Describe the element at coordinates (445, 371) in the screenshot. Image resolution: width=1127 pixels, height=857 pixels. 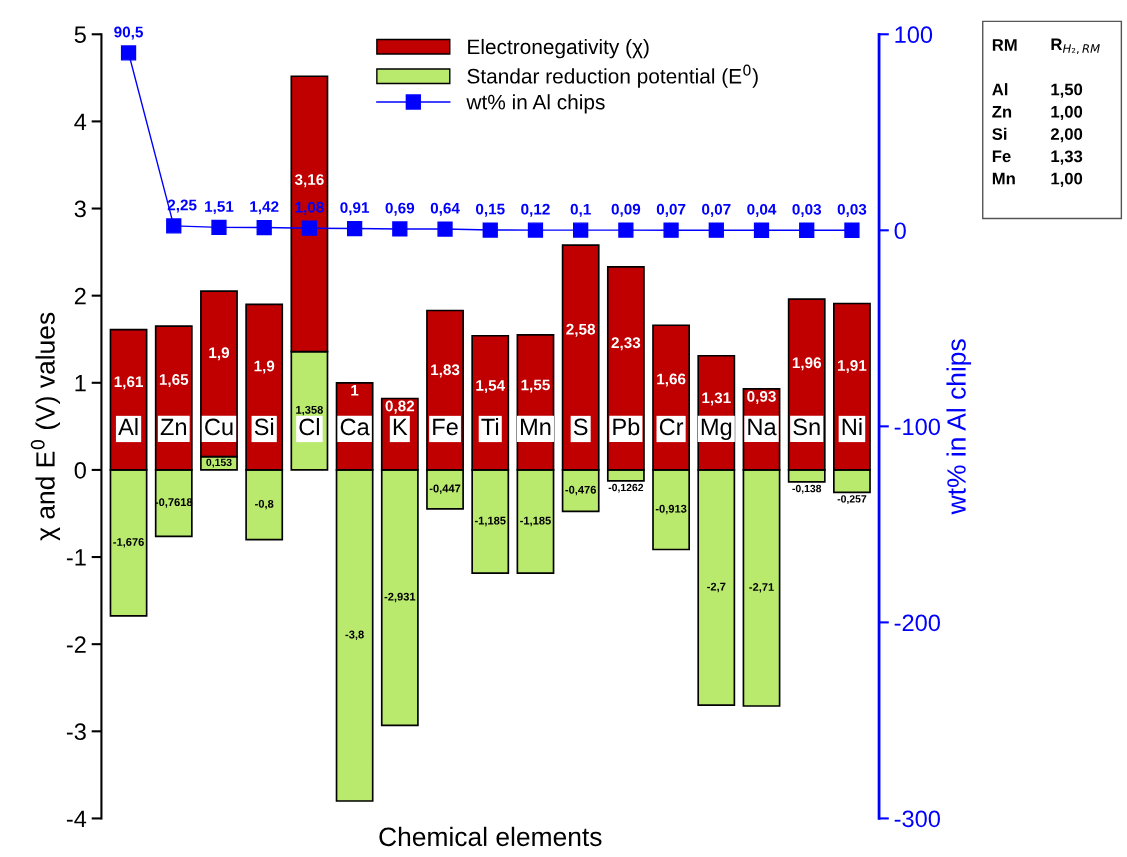
I see `data-label: 1,83` at that location.